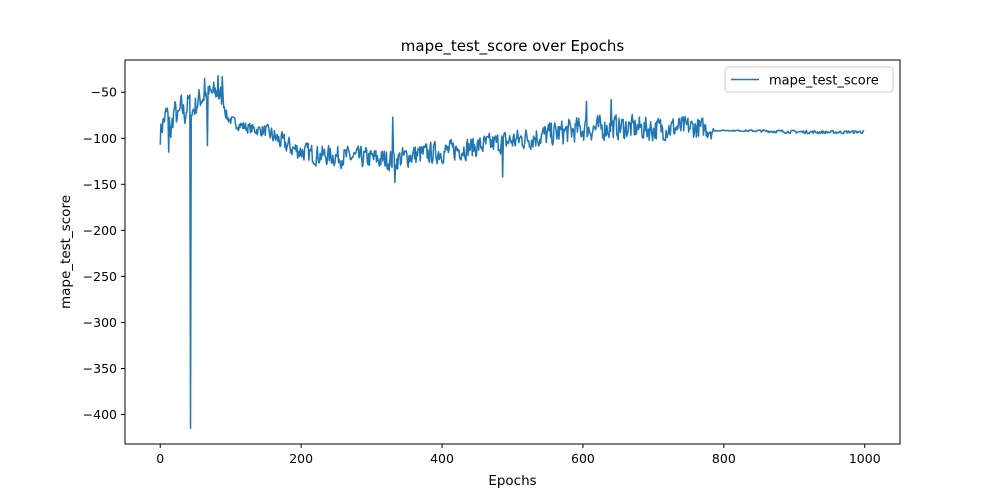  I want to click on legend-box, so click(809, 79).